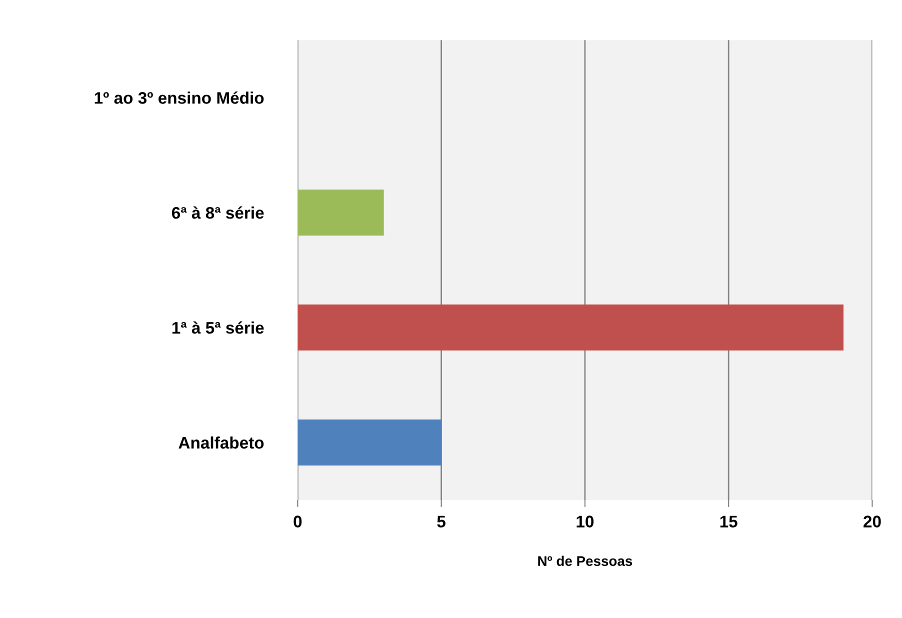 The image size is (902, 618). I want to click on x-tick-label: 10, so click(585, 522).